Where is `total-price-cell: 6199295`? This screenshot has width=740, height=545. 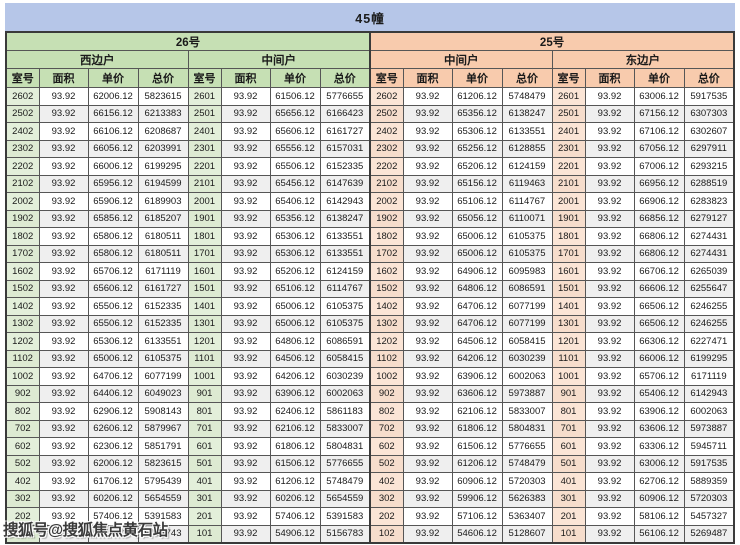 total-price-cell: 6199295 is located at coordinates (163, 166).